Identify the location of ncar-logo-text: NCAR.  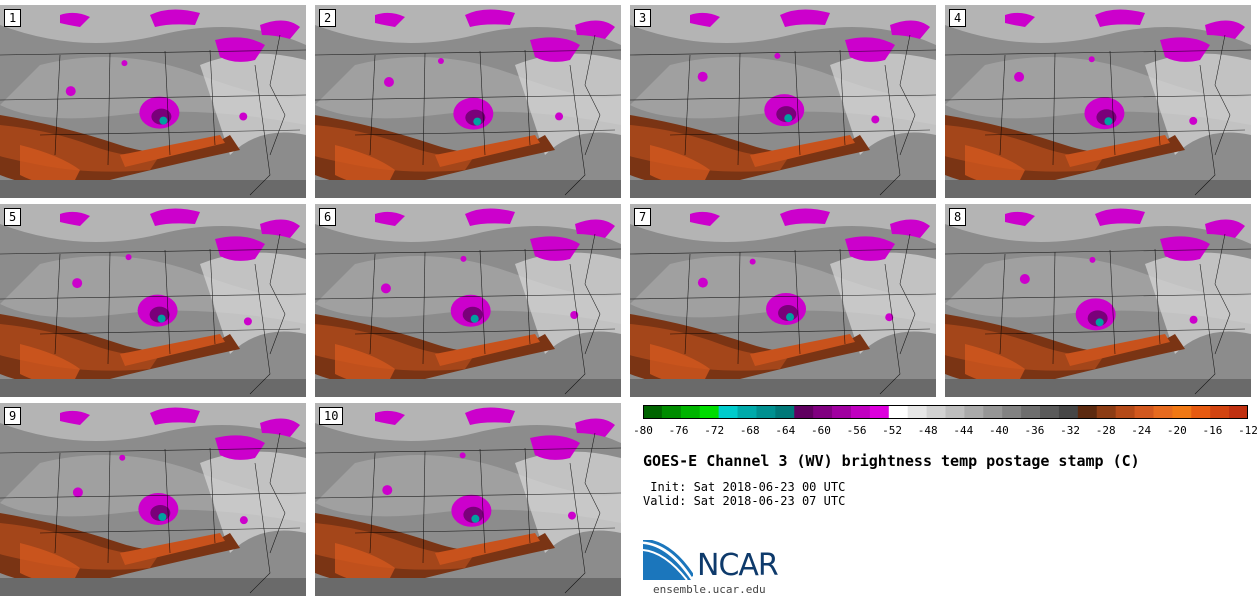
(738, 565).